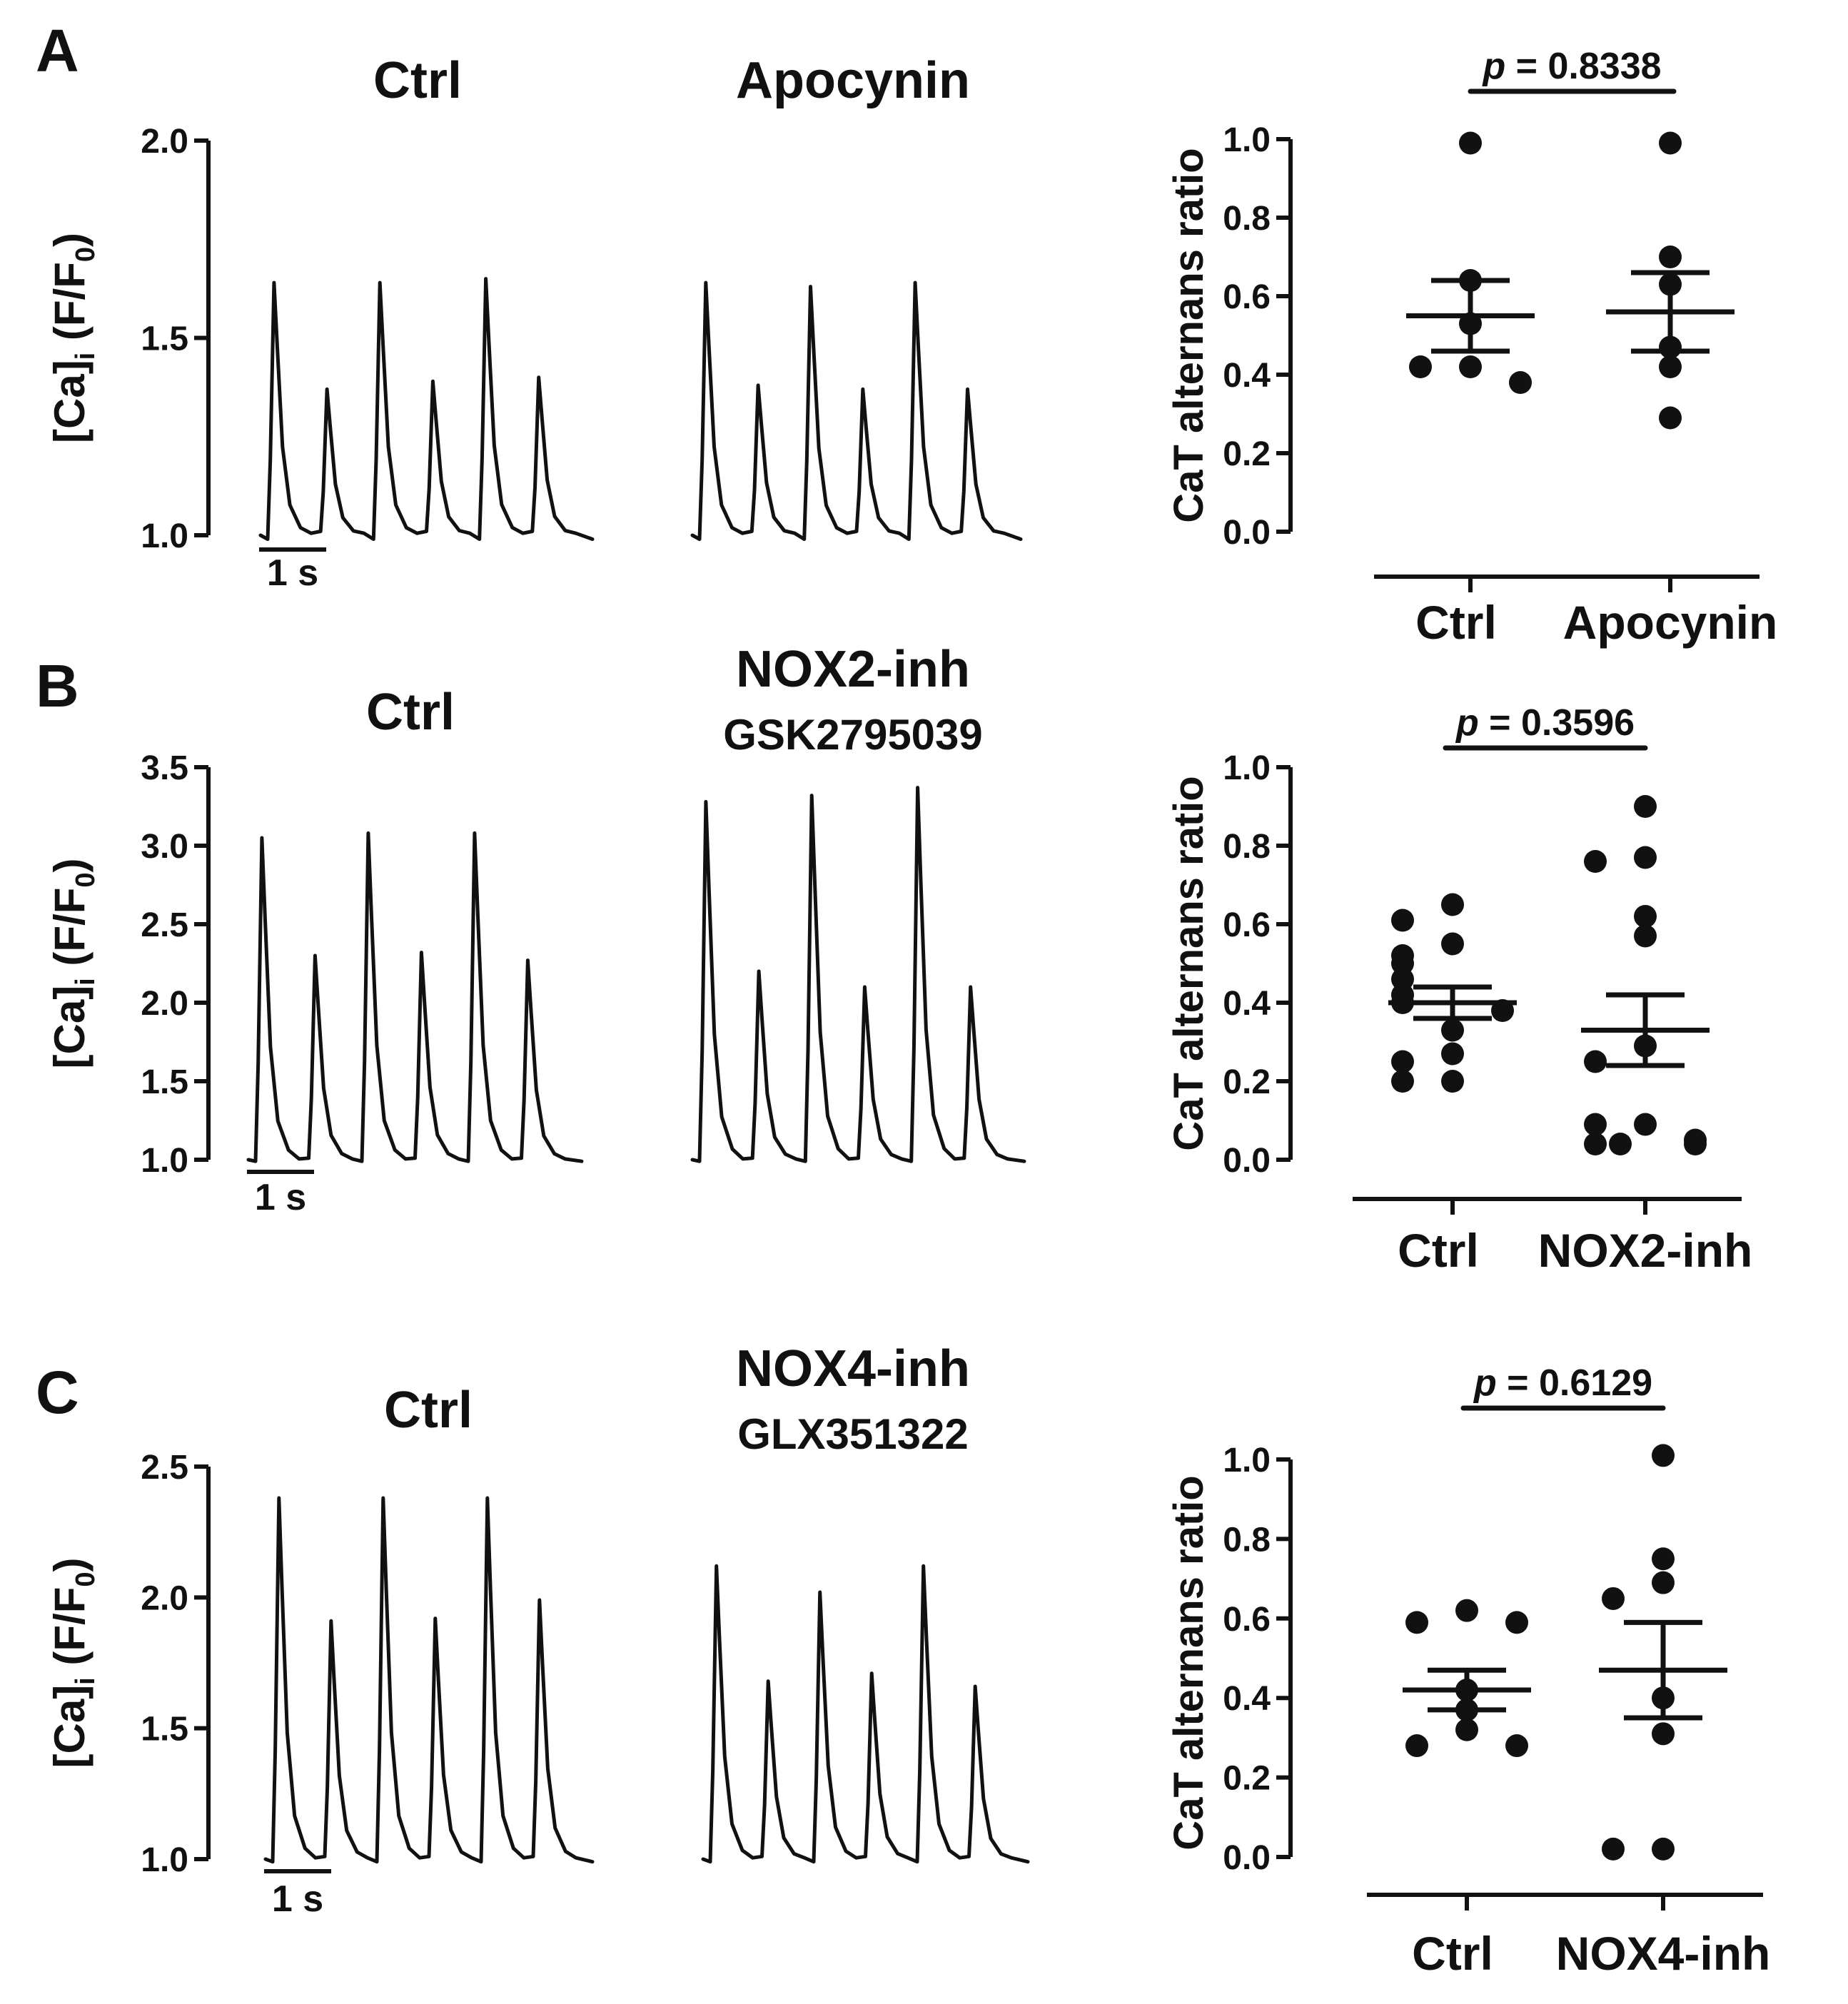 This screenshot has width=1848, height=2004. Describe the element at coordinates (164, 768) in the screenshot. I see `trace-y-tick-label: 3.5` at that location.